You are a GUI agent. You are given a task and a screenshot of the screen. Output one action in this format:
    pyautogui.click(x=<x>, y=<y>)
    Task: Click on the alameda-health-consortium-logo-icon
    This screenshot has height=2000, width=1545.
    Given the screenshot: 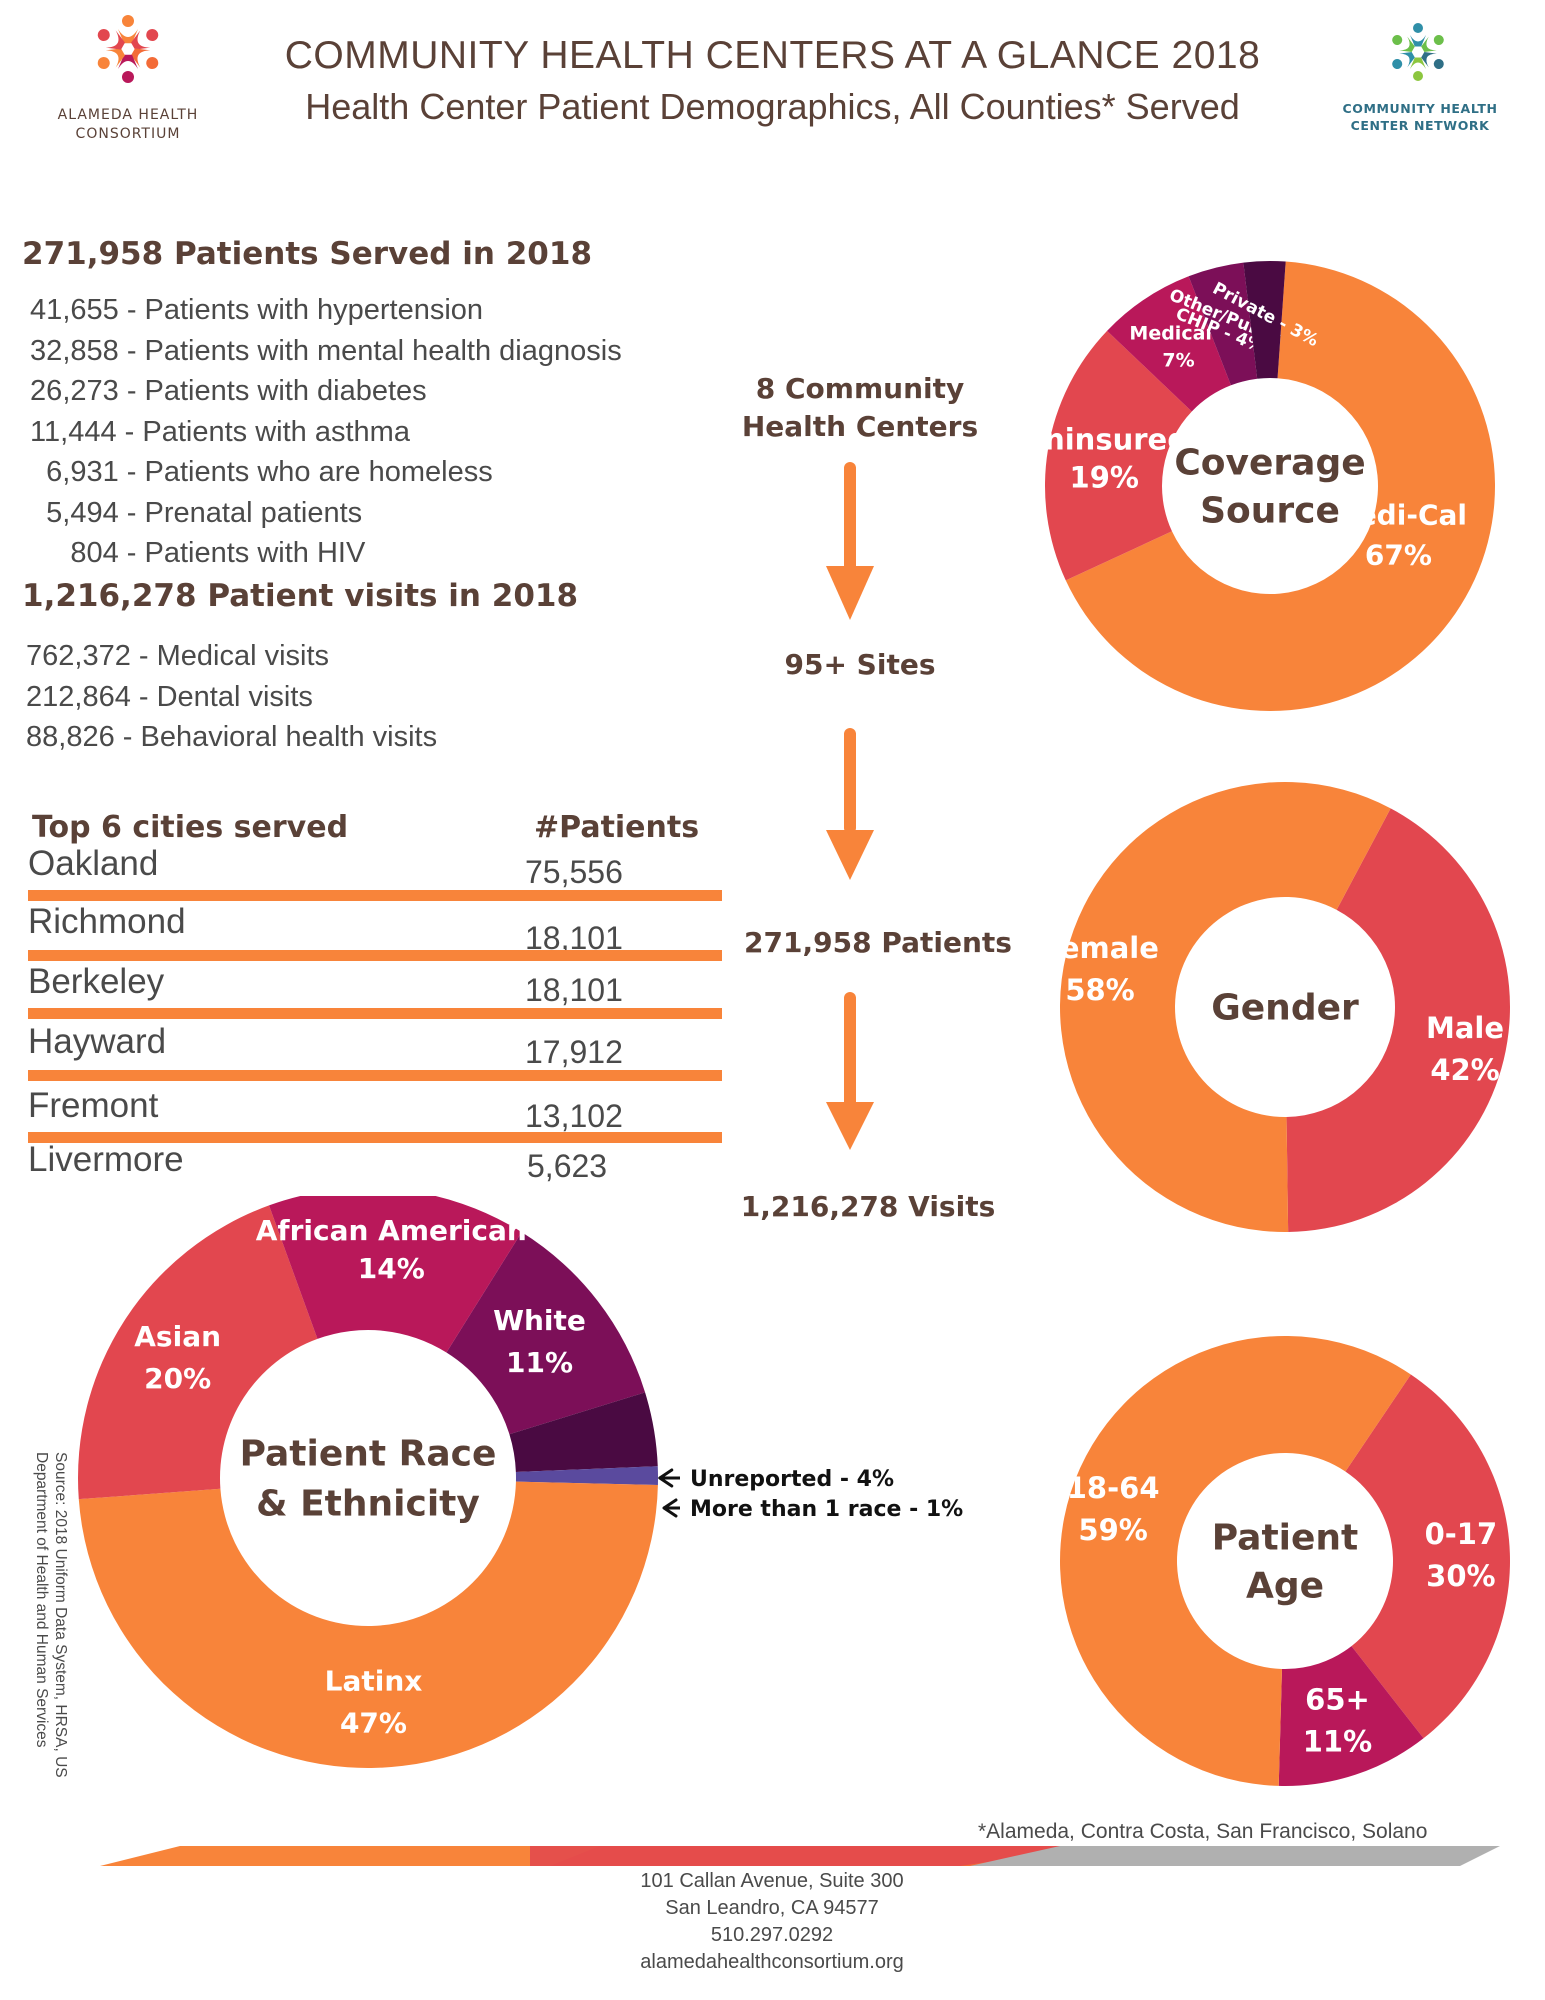 What is the action you would take?
    pyautogui.click(x=128, y=49)
    